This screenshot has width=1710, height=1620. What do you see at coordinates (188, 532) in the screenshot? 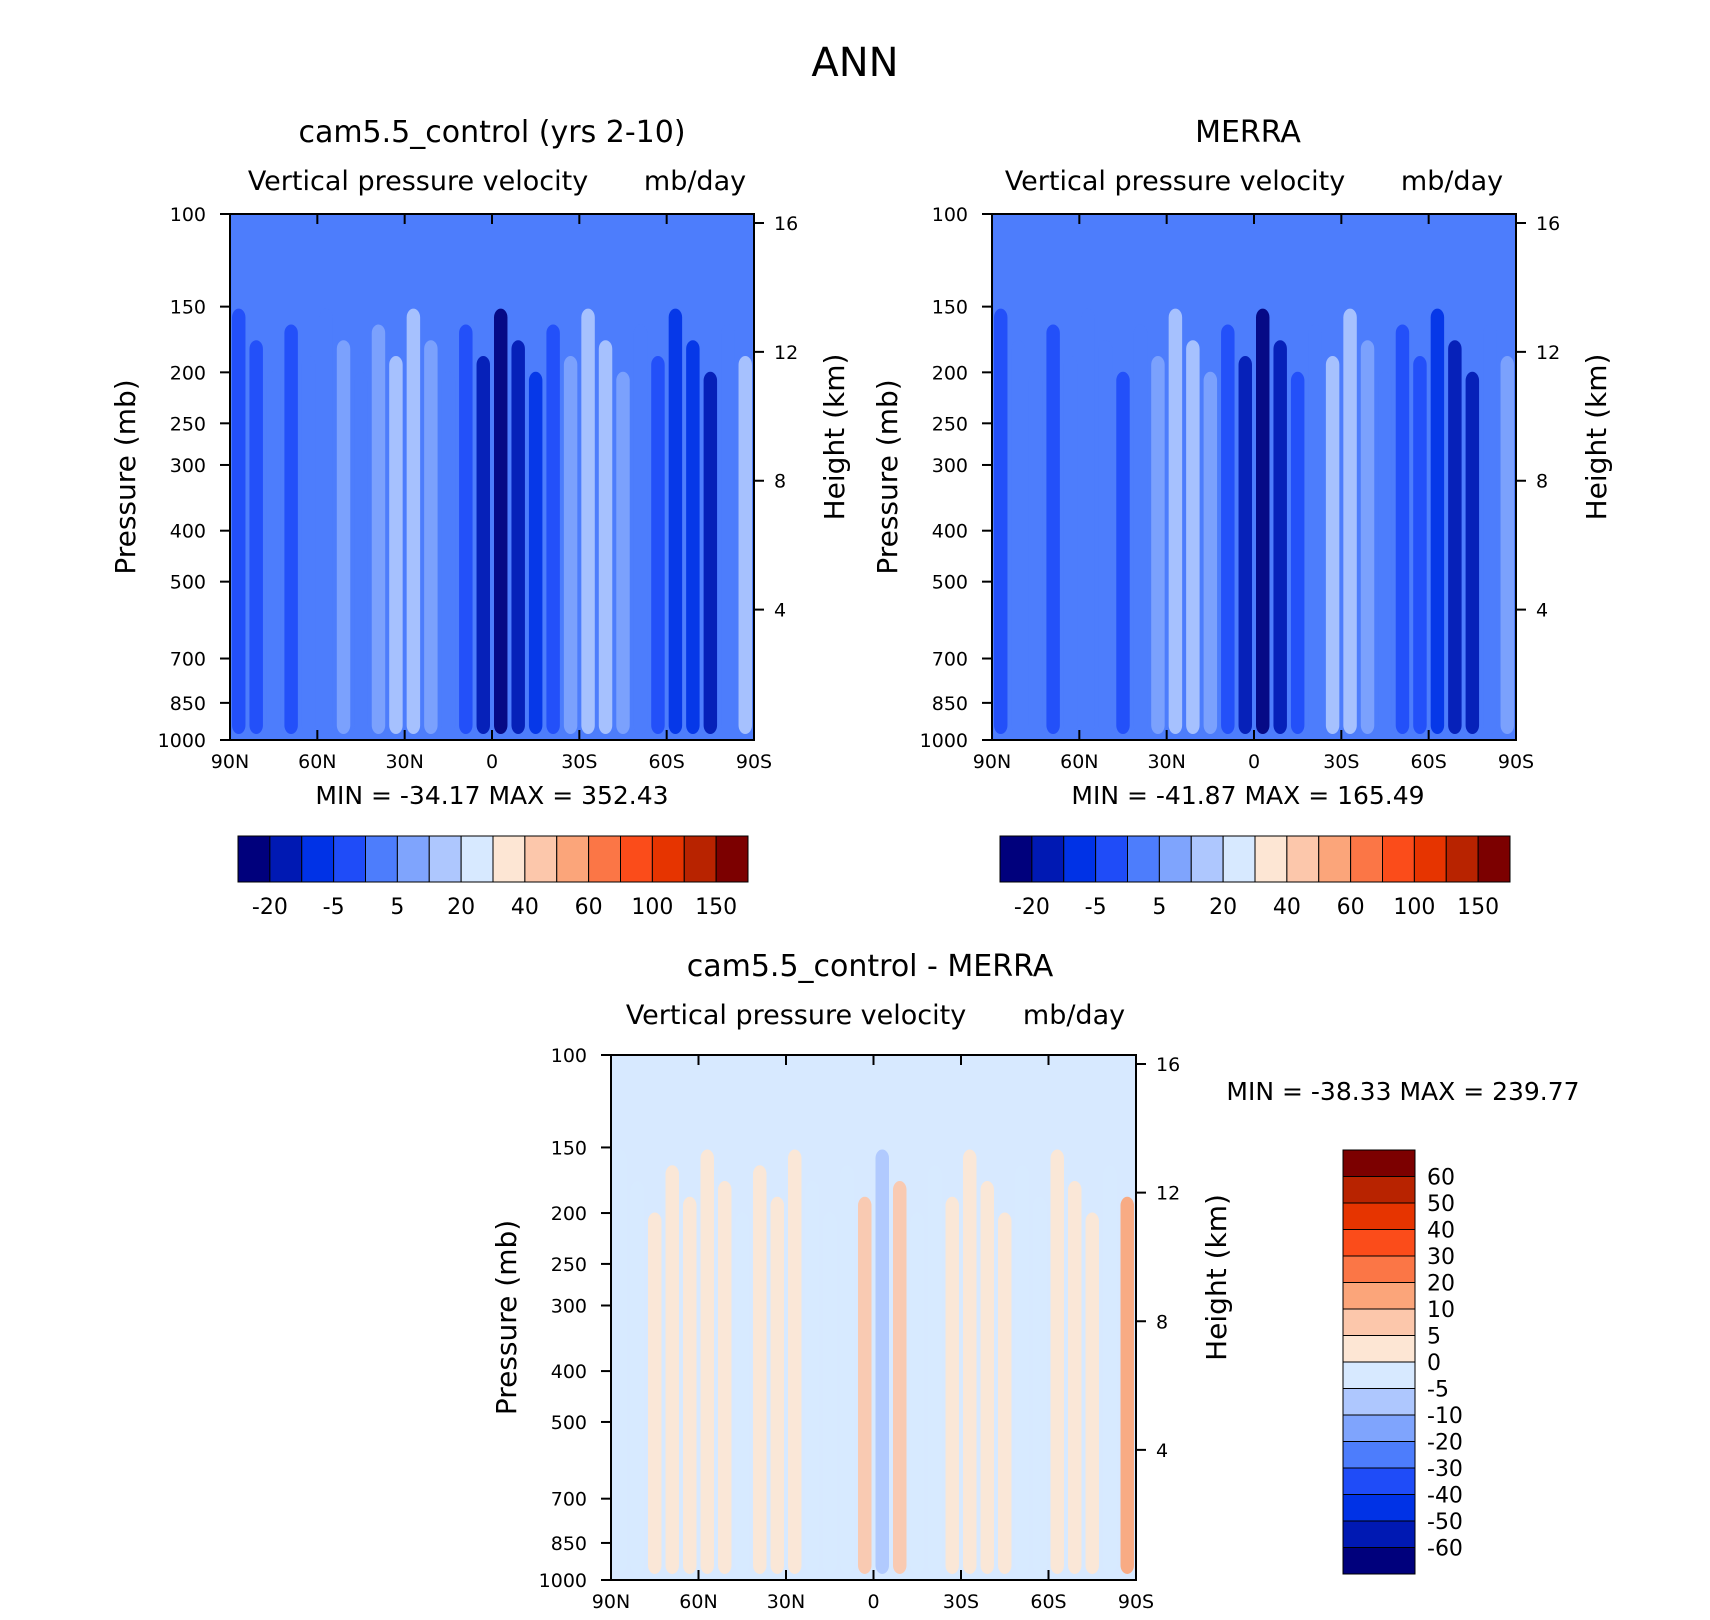
I see `y-tick-label: 400` at bounding box center [188, 532].